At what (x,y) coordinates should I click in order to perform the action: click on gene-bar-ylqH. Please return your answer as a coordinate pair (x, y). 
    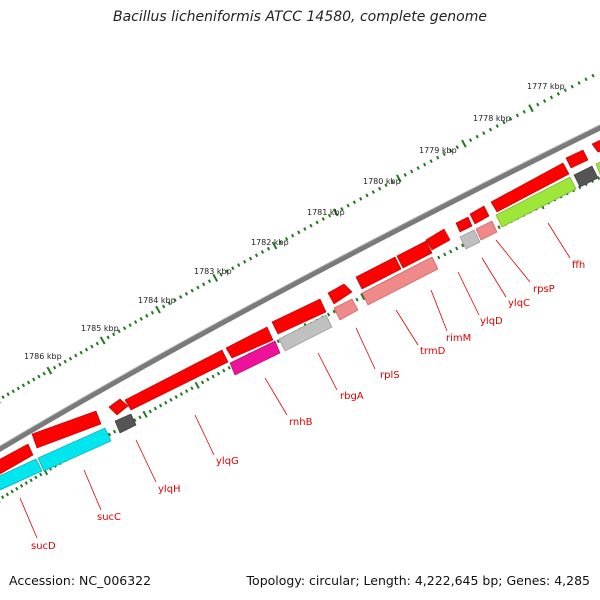
    Looking at the image, I should click on (125, 423).